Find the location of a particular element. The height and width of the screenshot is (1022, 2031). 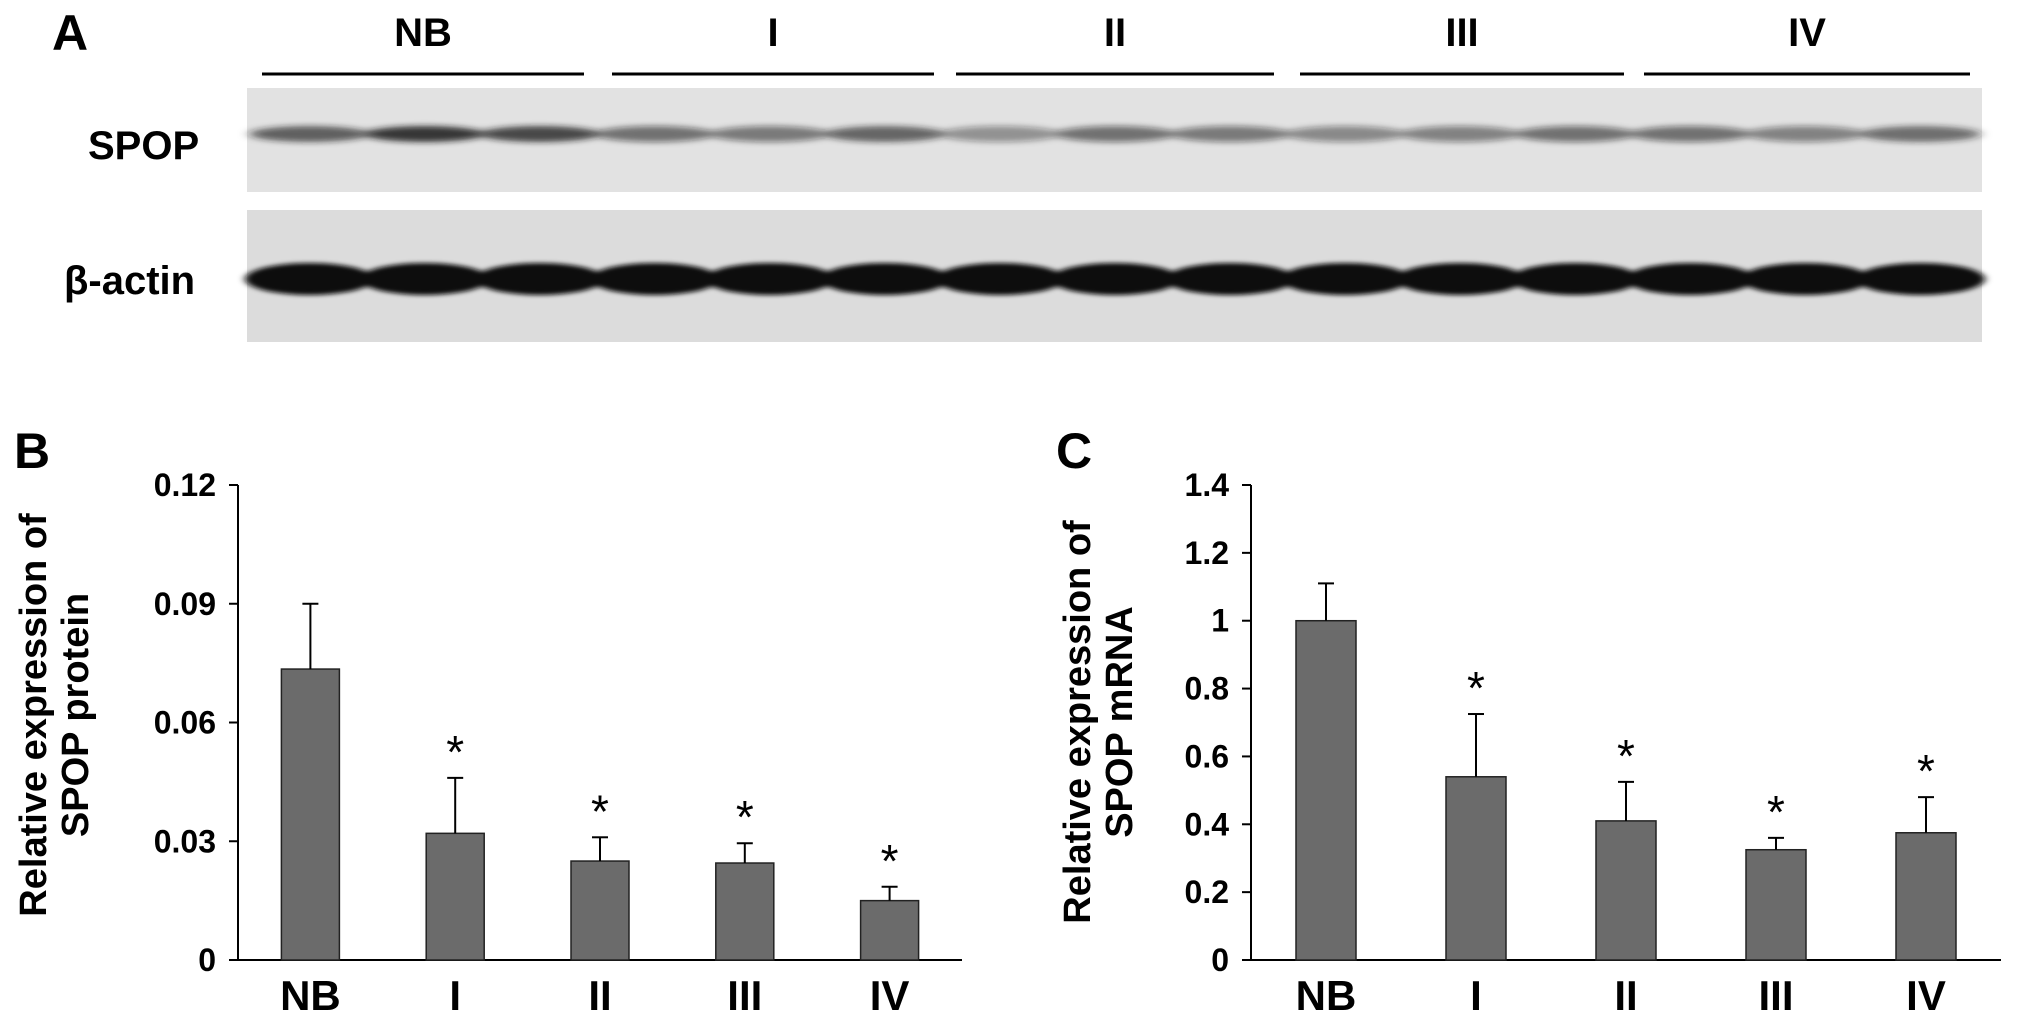

y-tick-label: 0.2 is located at coordinates (1207, 892).